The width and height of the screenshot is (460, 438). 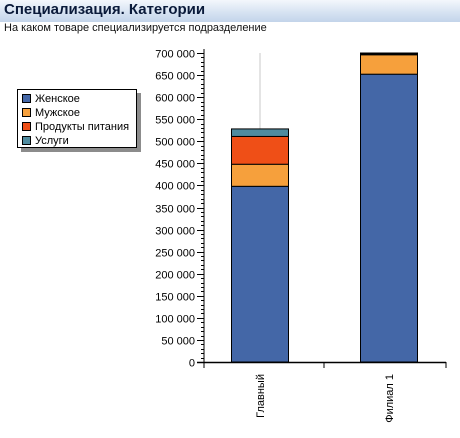 I want to click on legend-label: Мужское, so click(x=57, y=113).